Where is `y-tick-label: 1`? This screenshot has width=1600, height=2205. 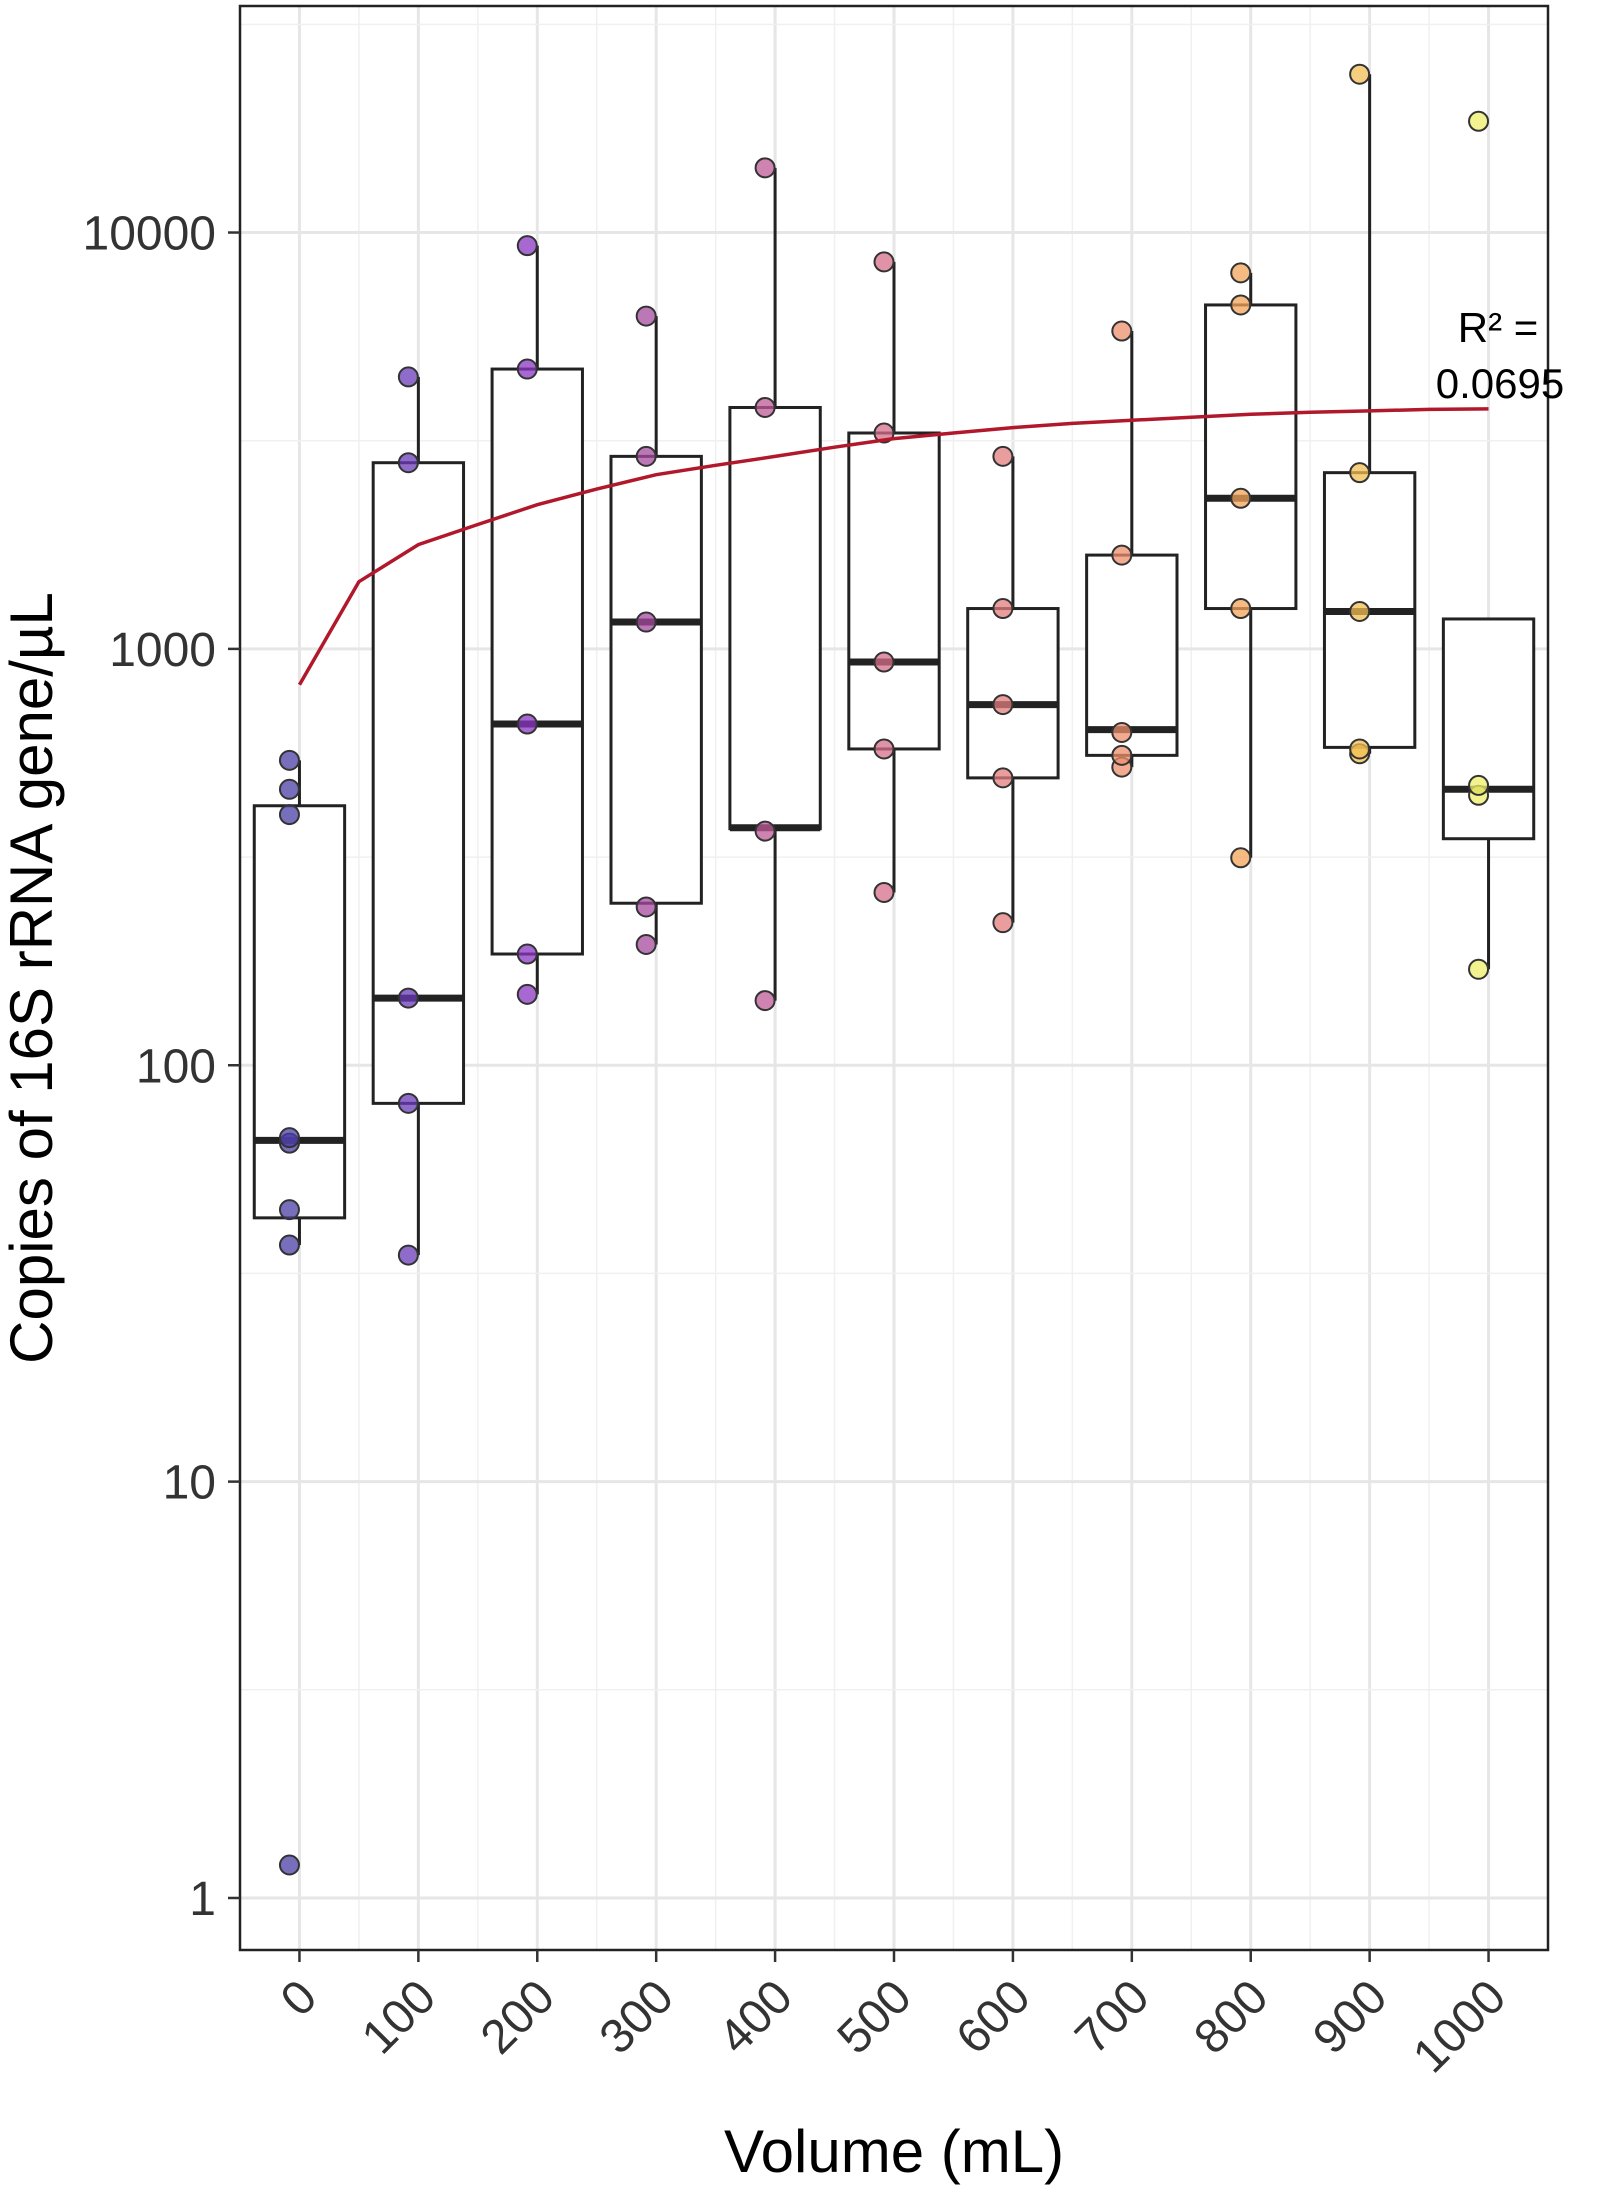
y-tick-label: 1 is located at coordinates (202, 1899).